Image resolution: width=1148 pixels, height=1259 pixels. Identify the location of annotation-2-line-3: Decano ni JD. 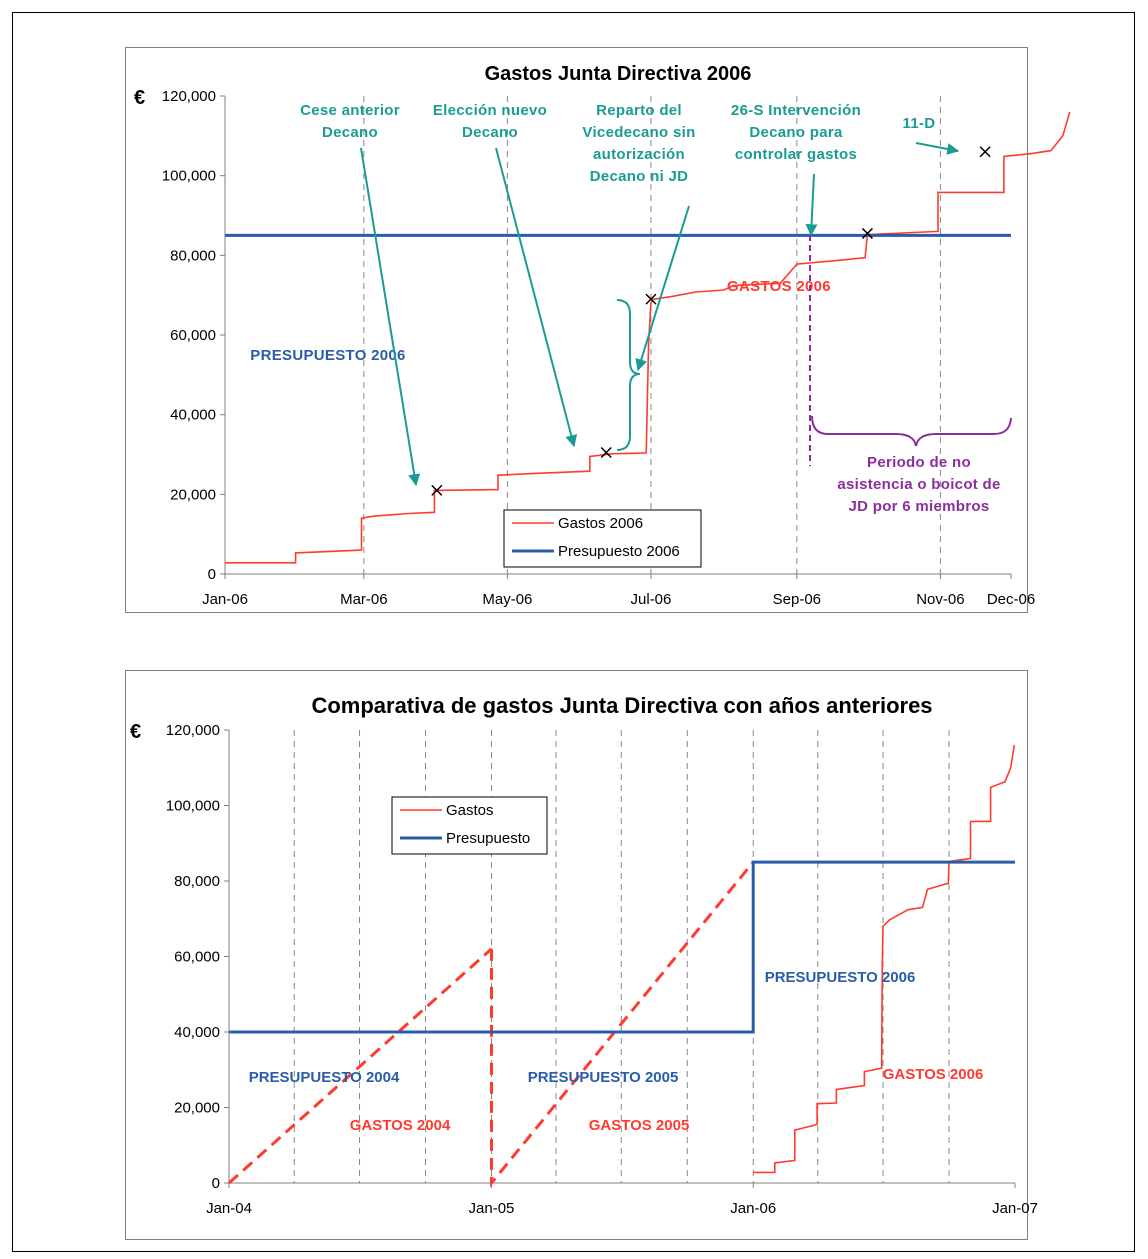
(639, 176).